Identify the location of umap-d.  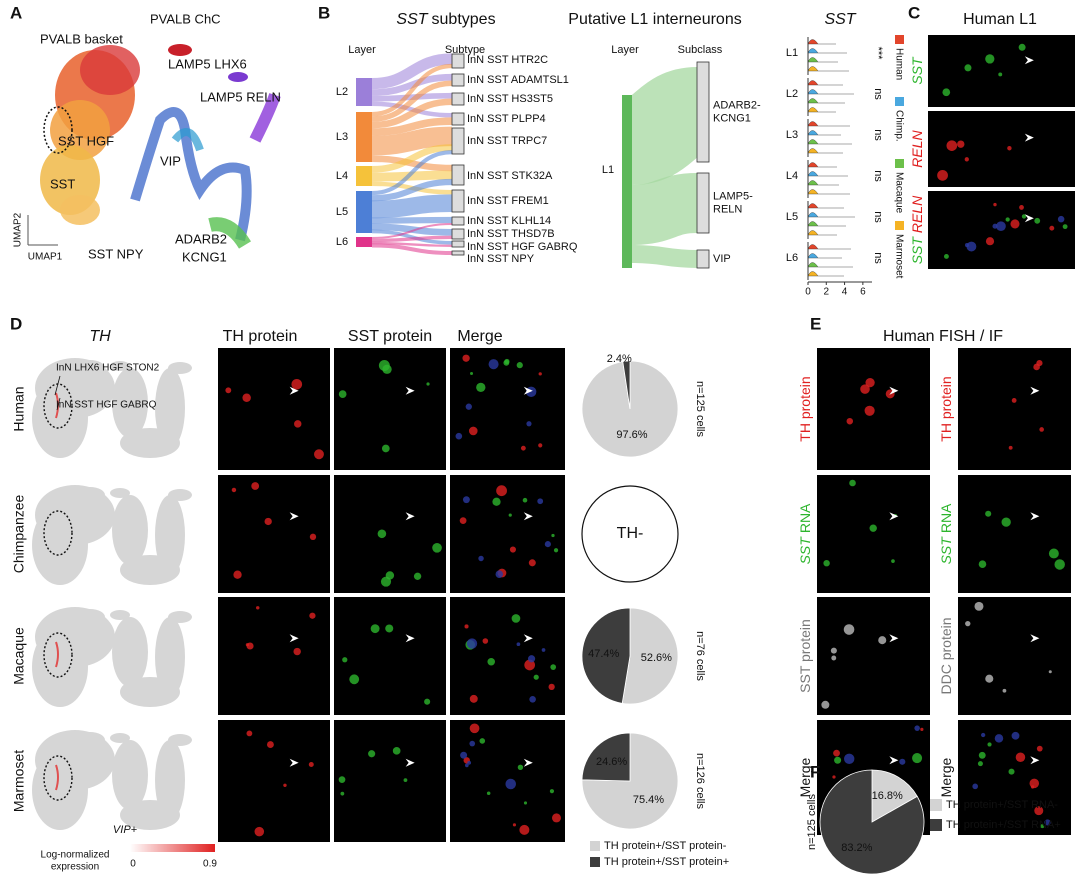
(112, 594).